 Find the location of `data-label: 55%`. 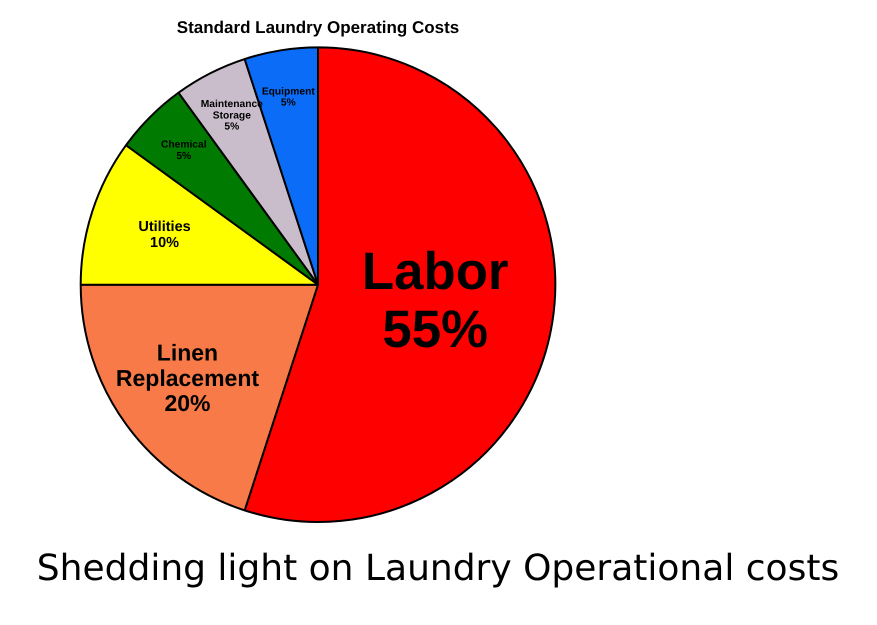

data-label: 55% is located at coordinates (435, 329).